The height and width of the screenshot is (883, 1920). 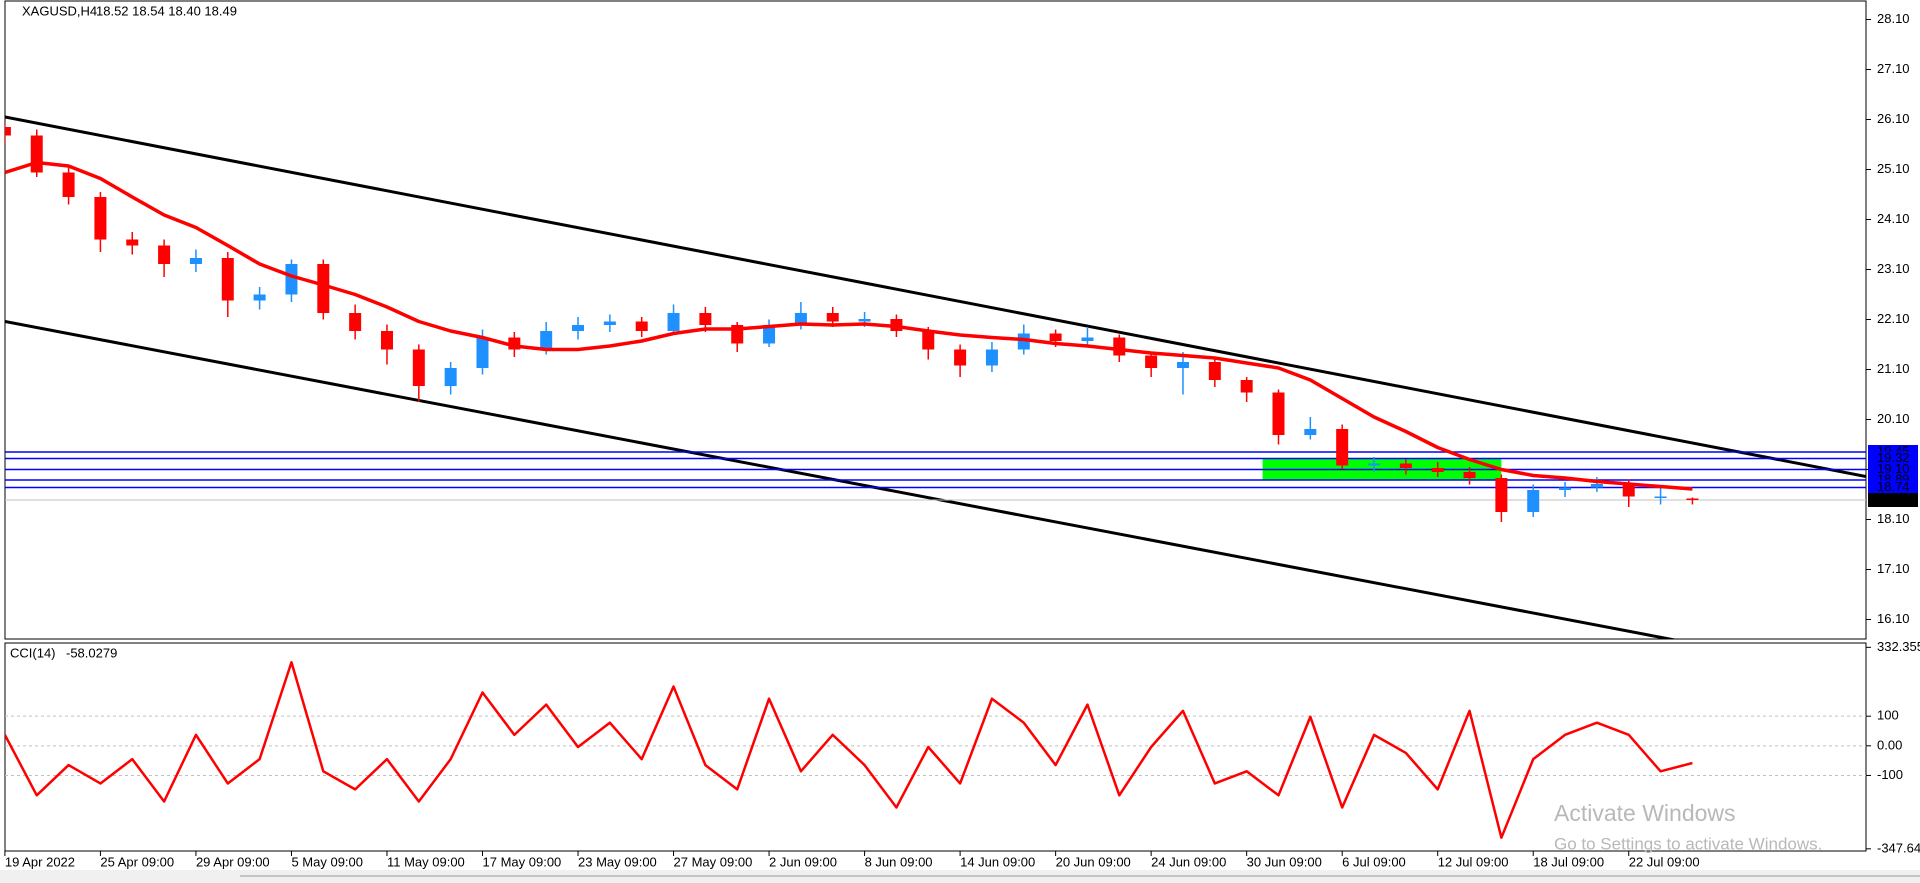 I want to click on last-price-box, so click(x=1893, y=500).